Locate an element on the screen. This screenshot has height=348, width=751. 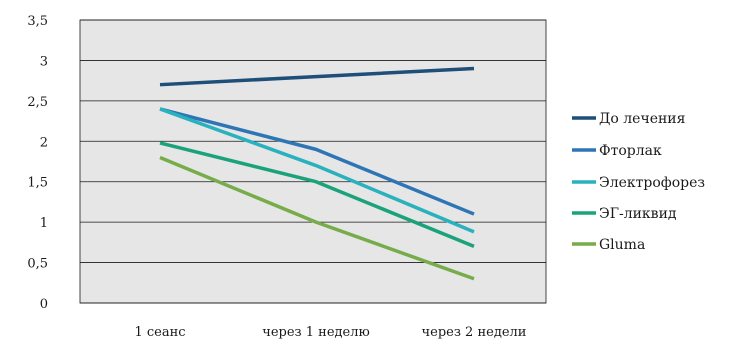
y-tick-label: 3,5 is located at coordinates (37, 21).